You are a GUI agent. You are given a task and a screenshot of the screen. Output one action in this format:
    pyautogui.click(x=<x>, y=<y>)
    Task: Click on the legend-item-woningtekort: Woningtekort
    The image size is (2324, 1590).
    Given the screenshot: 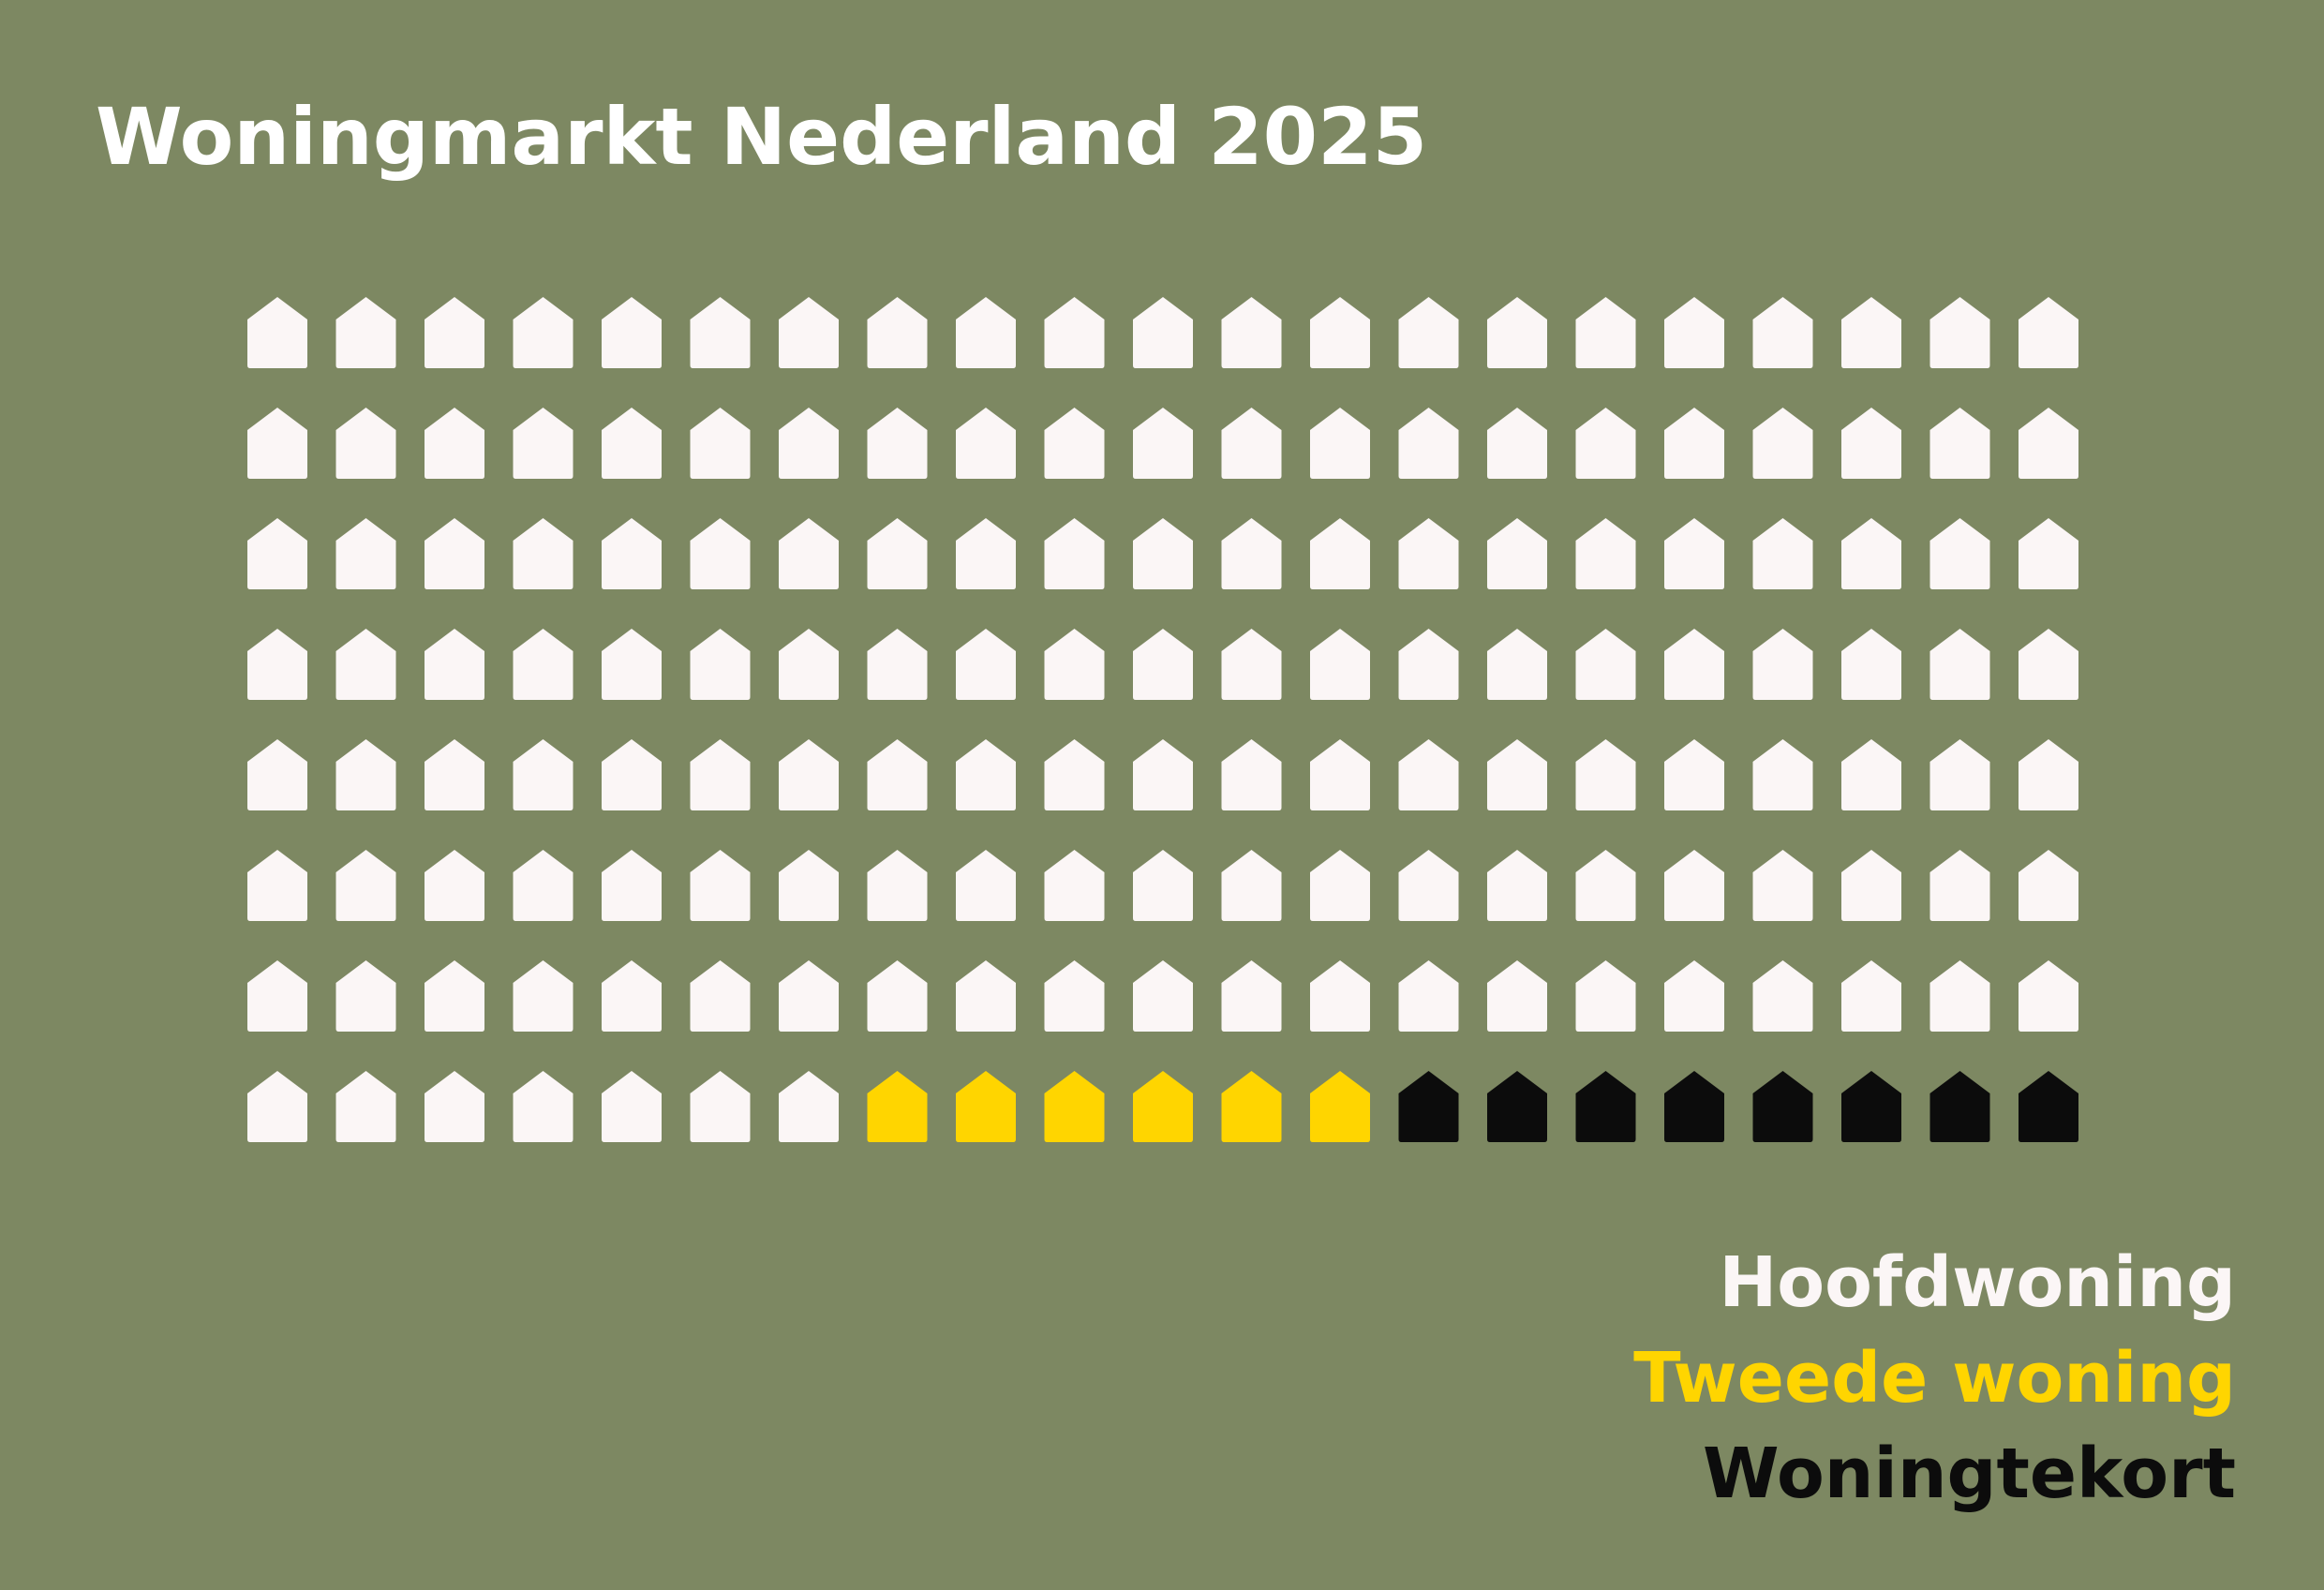 What is the action you would take?
    pyautogui.click(x=1969, y=1474)
    